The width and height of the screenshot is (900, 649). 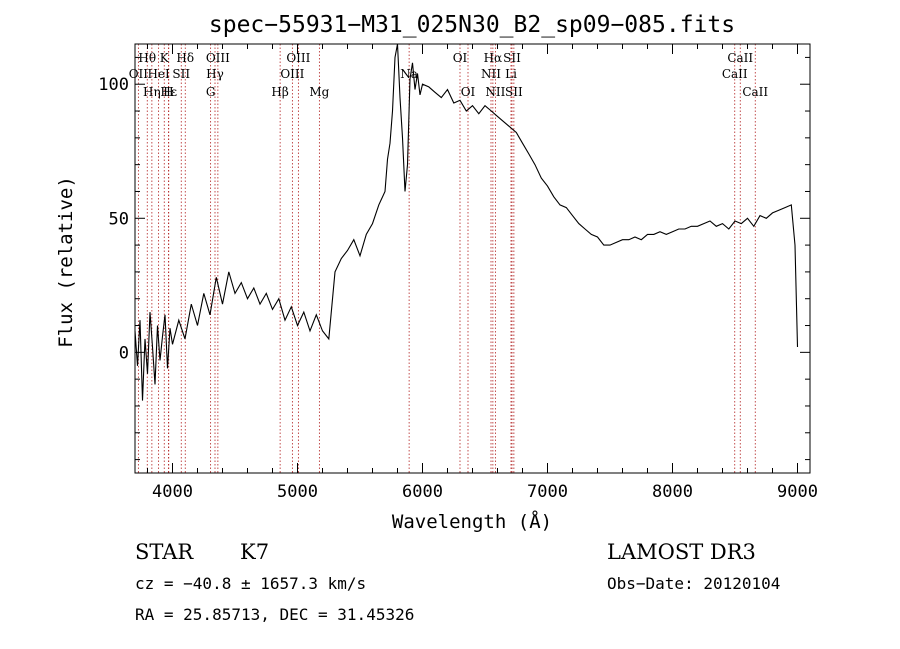 What do you see at coordinates (274, 614) in the screenshot?
I see `ra-dec-coordinates: RA = 25.85713, DEC = 31.45326` at bounding box center [274, 614].